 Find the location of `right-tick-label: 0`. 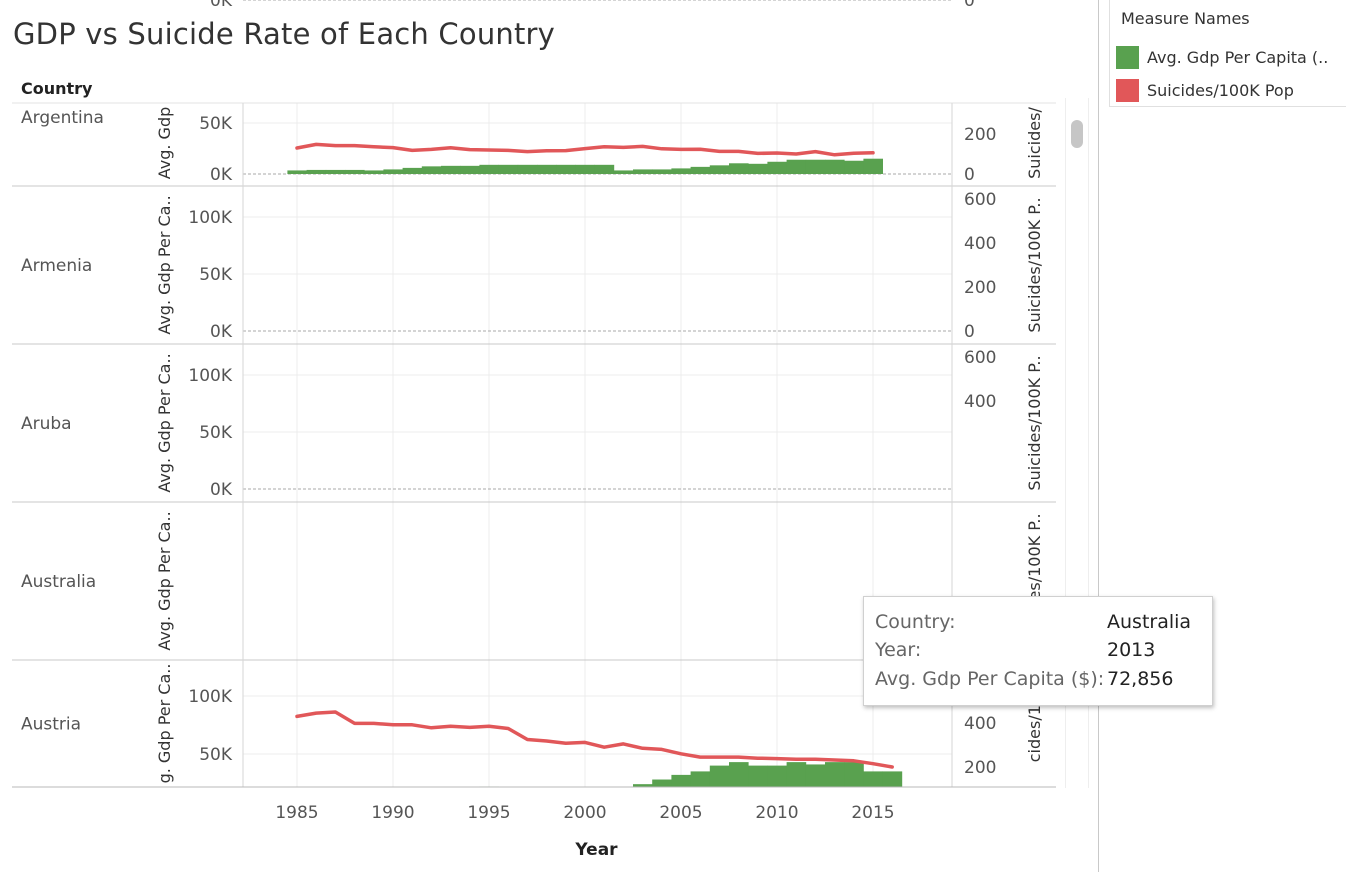

right-tick-label: 0 is located at coordinates (969, 5).